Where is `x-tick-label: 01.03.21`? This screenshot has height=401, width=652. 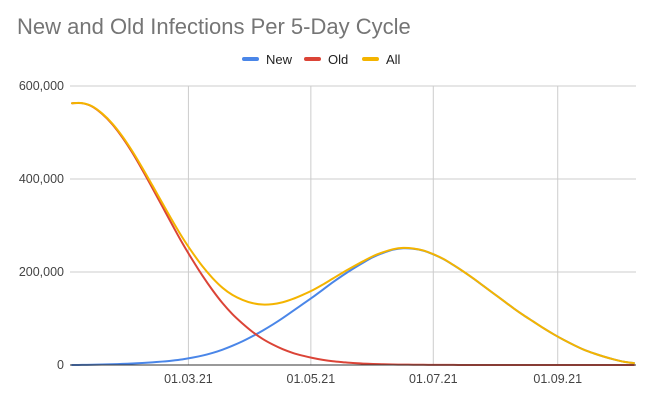
x-tick-label: 01.03.21 is located at coordinates (188, 379).